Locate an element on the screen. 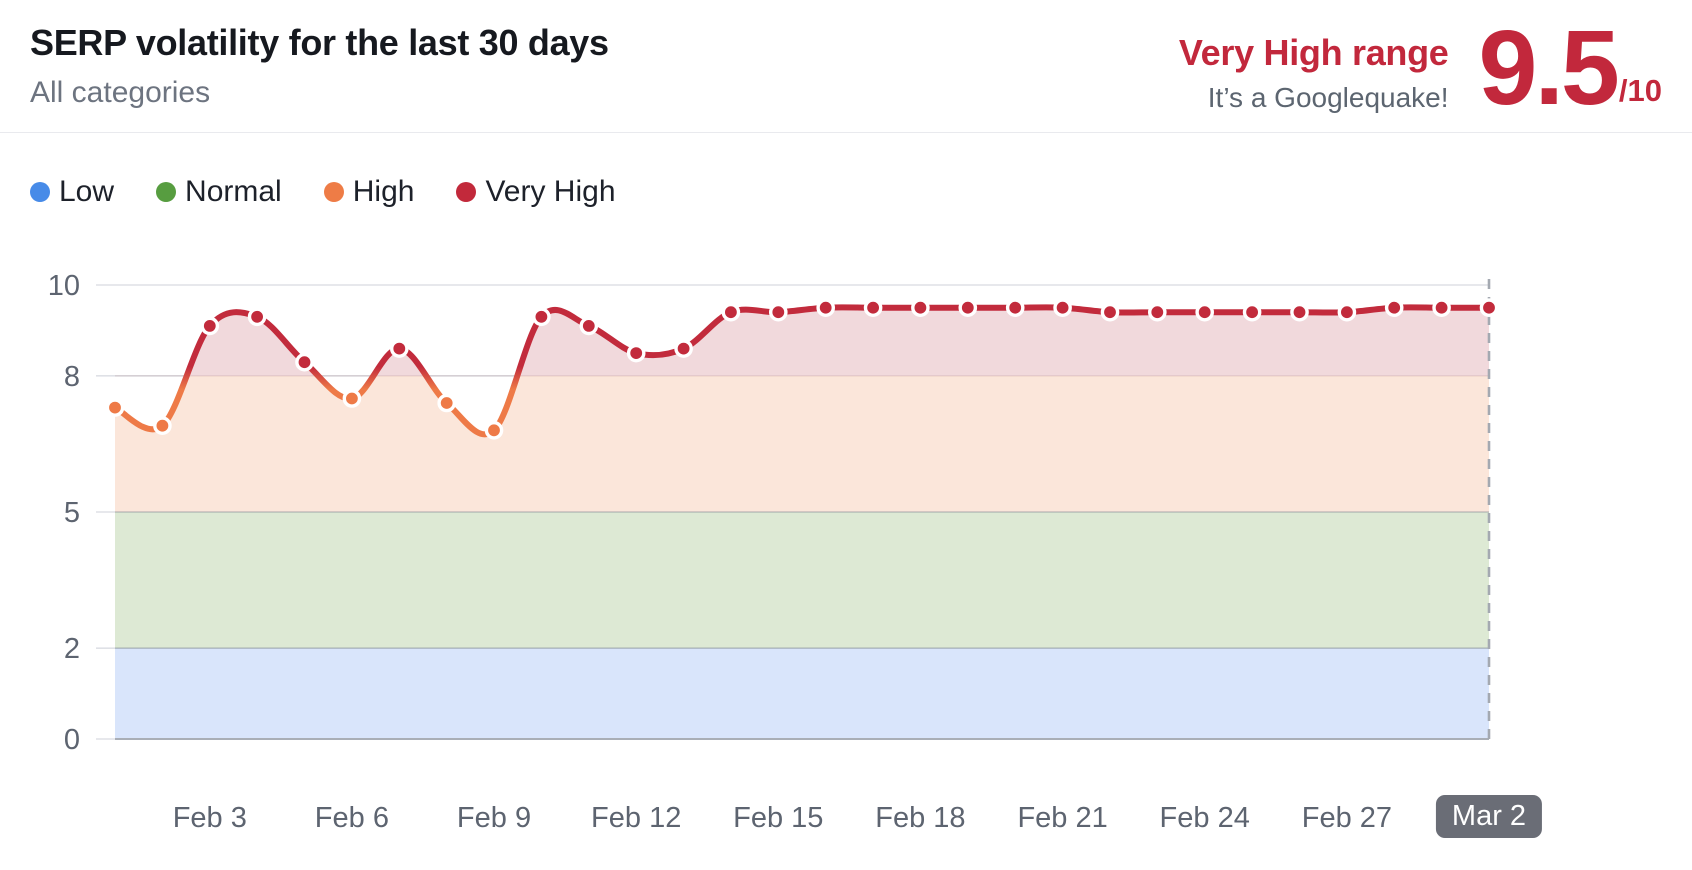 Image resolution: width=1692 pixels, height=870 pixels. data-point: Feb 7: 8.6 is located at coordinates (399, 348).